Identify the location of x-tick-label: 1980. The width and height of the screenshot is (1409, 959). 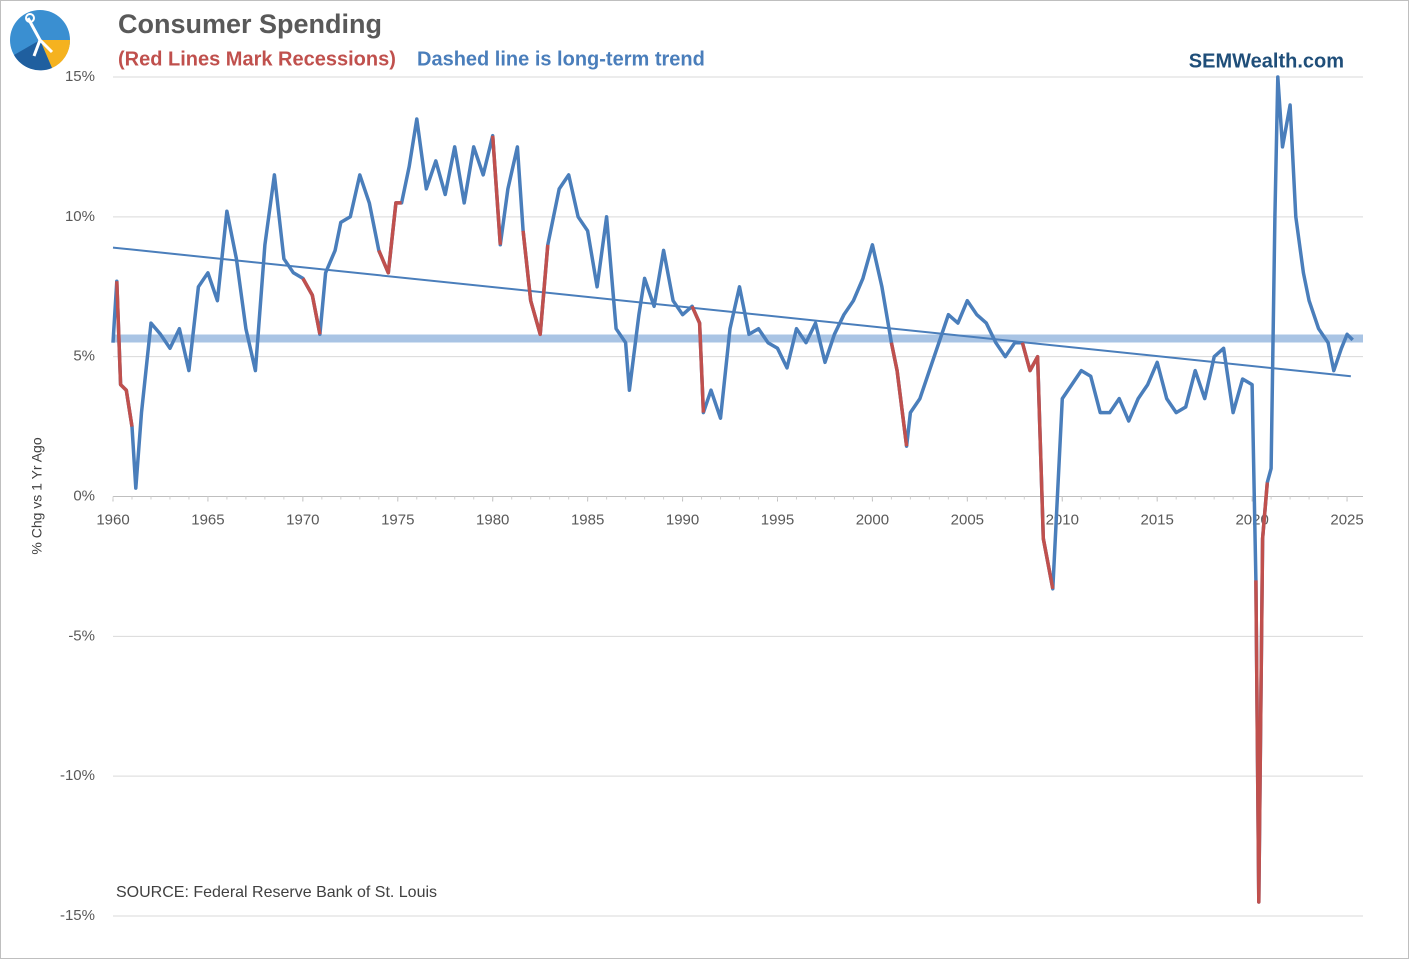
(492, 519).